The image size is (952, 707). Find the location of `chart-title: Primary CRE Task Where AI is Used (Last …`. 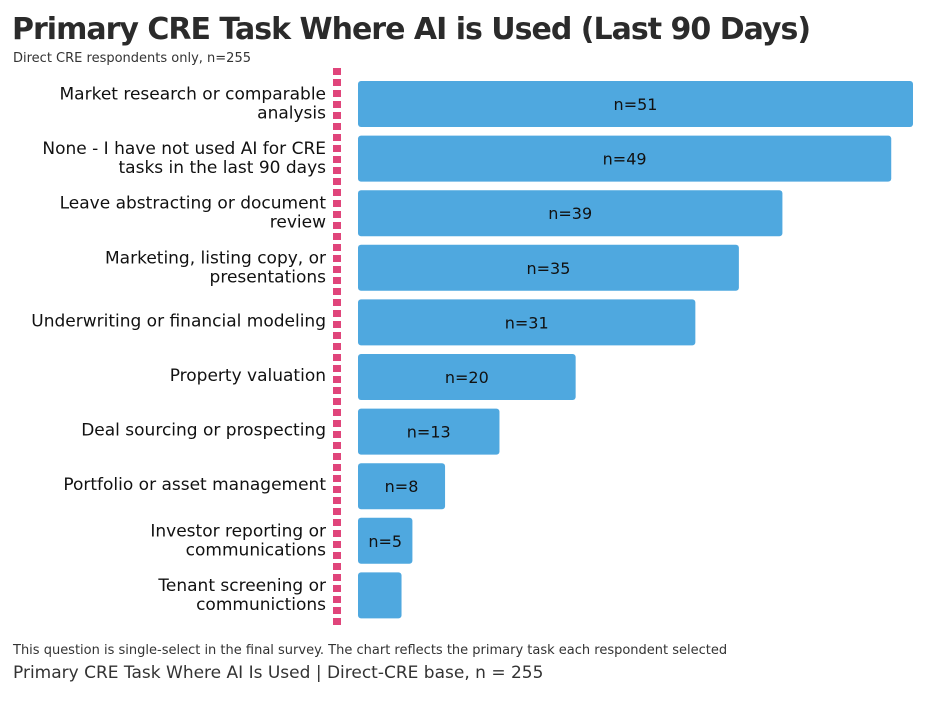

chart-title: Primary CRE Task Where AI is Used (Last … is located at coordinates (411, 29).